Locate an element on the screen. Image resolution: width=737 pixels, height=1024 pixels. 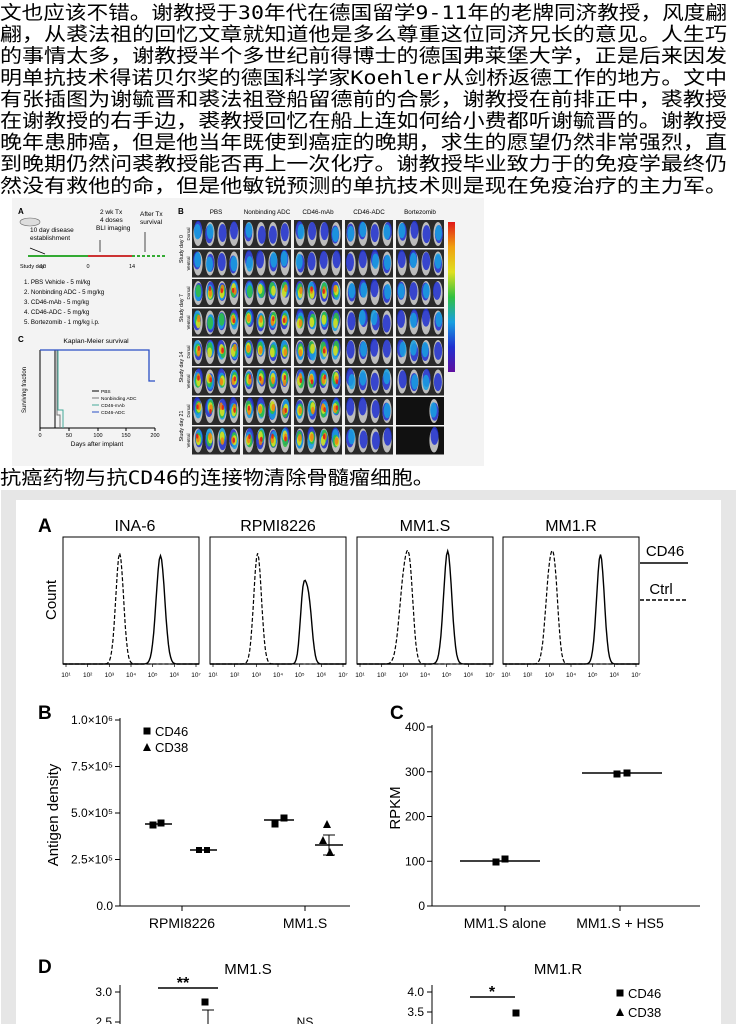
y-tick-label: 1.0×10⁶ is located at coordinates (92, 720).